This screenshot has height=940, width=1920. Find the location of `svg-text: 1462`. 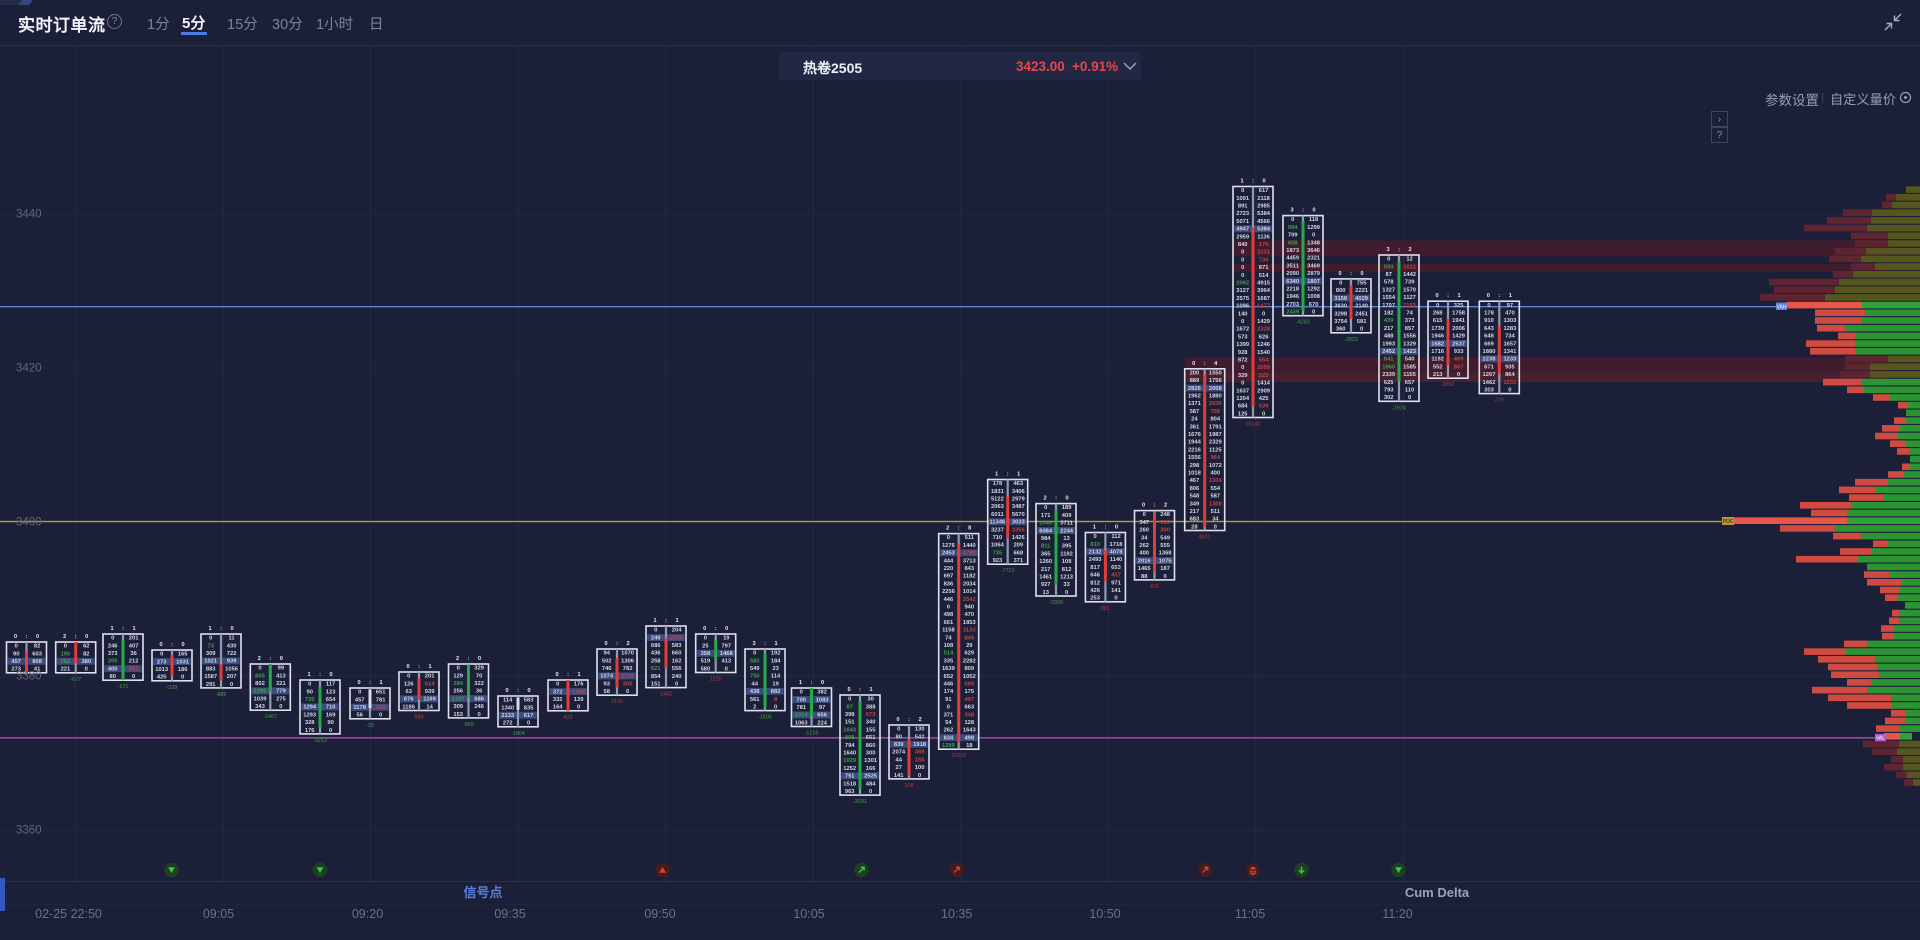

svg-text: 1462 is located at coordinates (1489, 383).